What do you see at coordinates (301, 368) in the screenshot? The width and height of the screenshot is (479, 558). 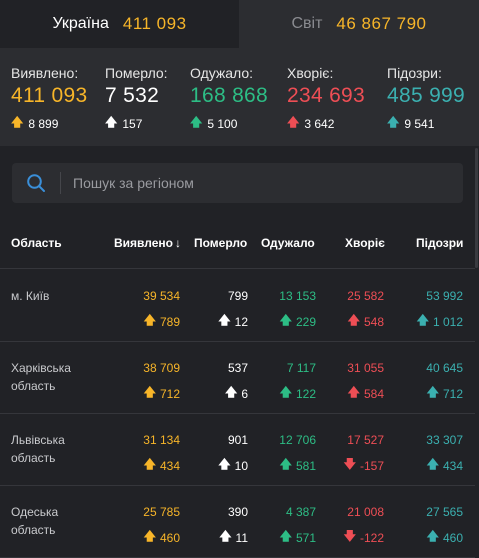 I see `cell-recovered-value: 7 117` at bounding box center [301, 368].